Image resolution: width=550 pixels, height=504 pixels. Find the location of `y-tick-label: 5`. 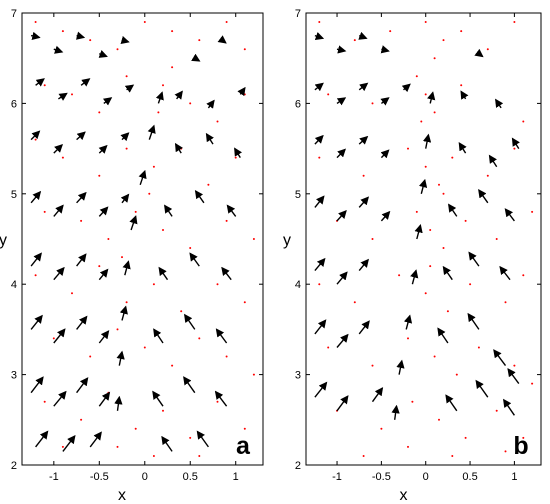

y-tick-label: 5 is located at coordinates (14, 195).